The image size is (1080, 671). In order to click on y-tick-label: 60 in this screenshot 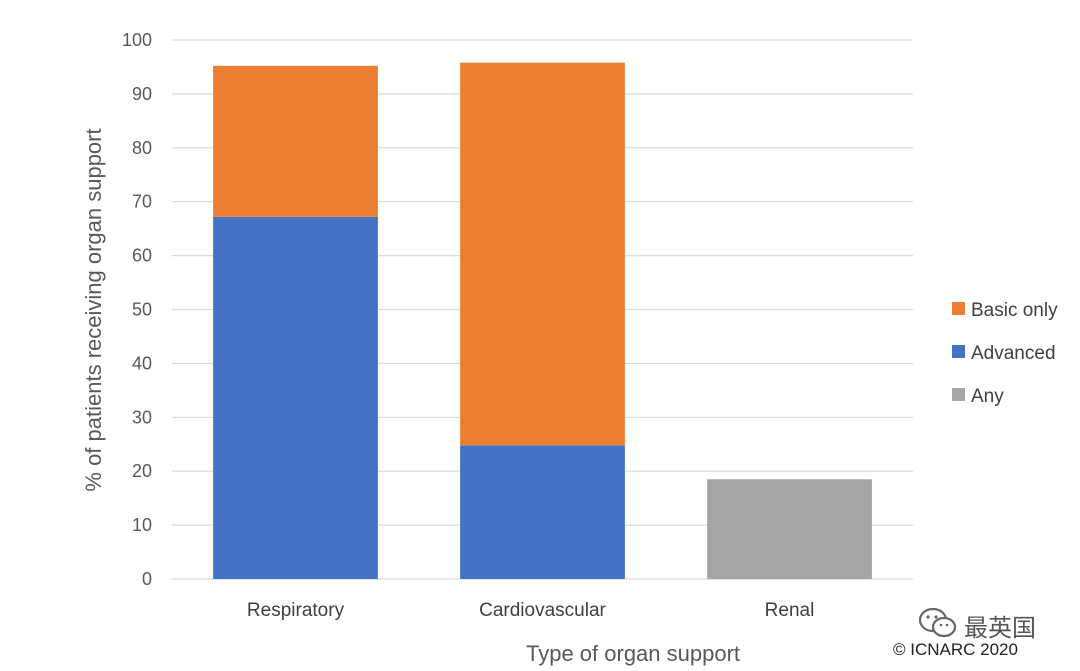, I will do `click(142, 256)`.